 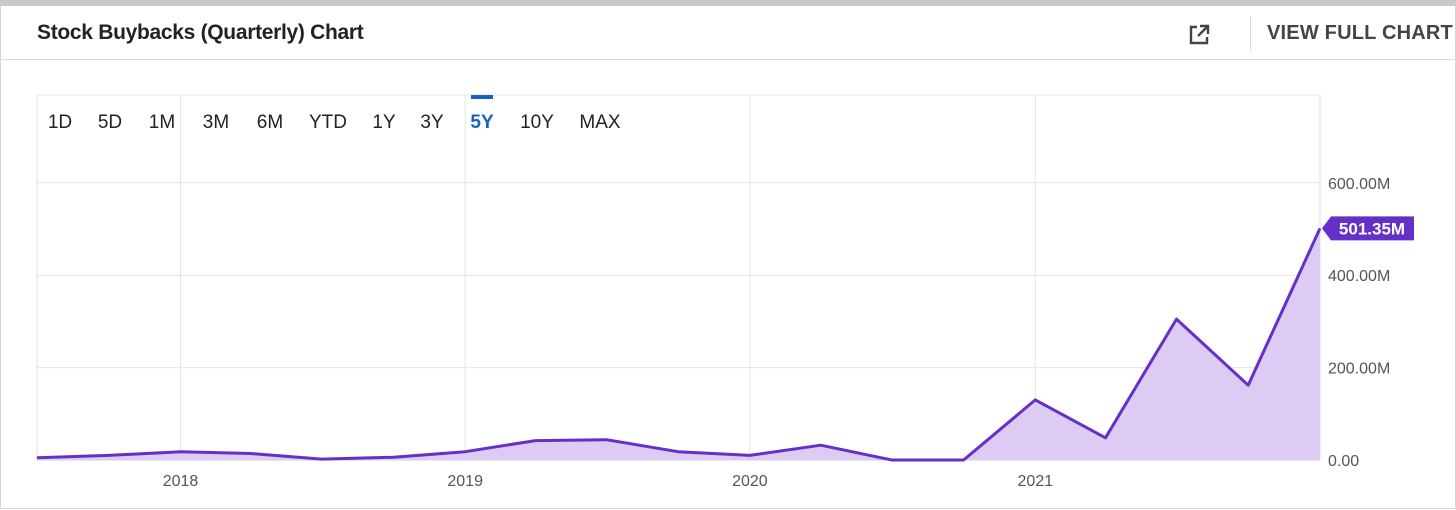 I want to click on external-link-icon, so click(x=1199, y=35).